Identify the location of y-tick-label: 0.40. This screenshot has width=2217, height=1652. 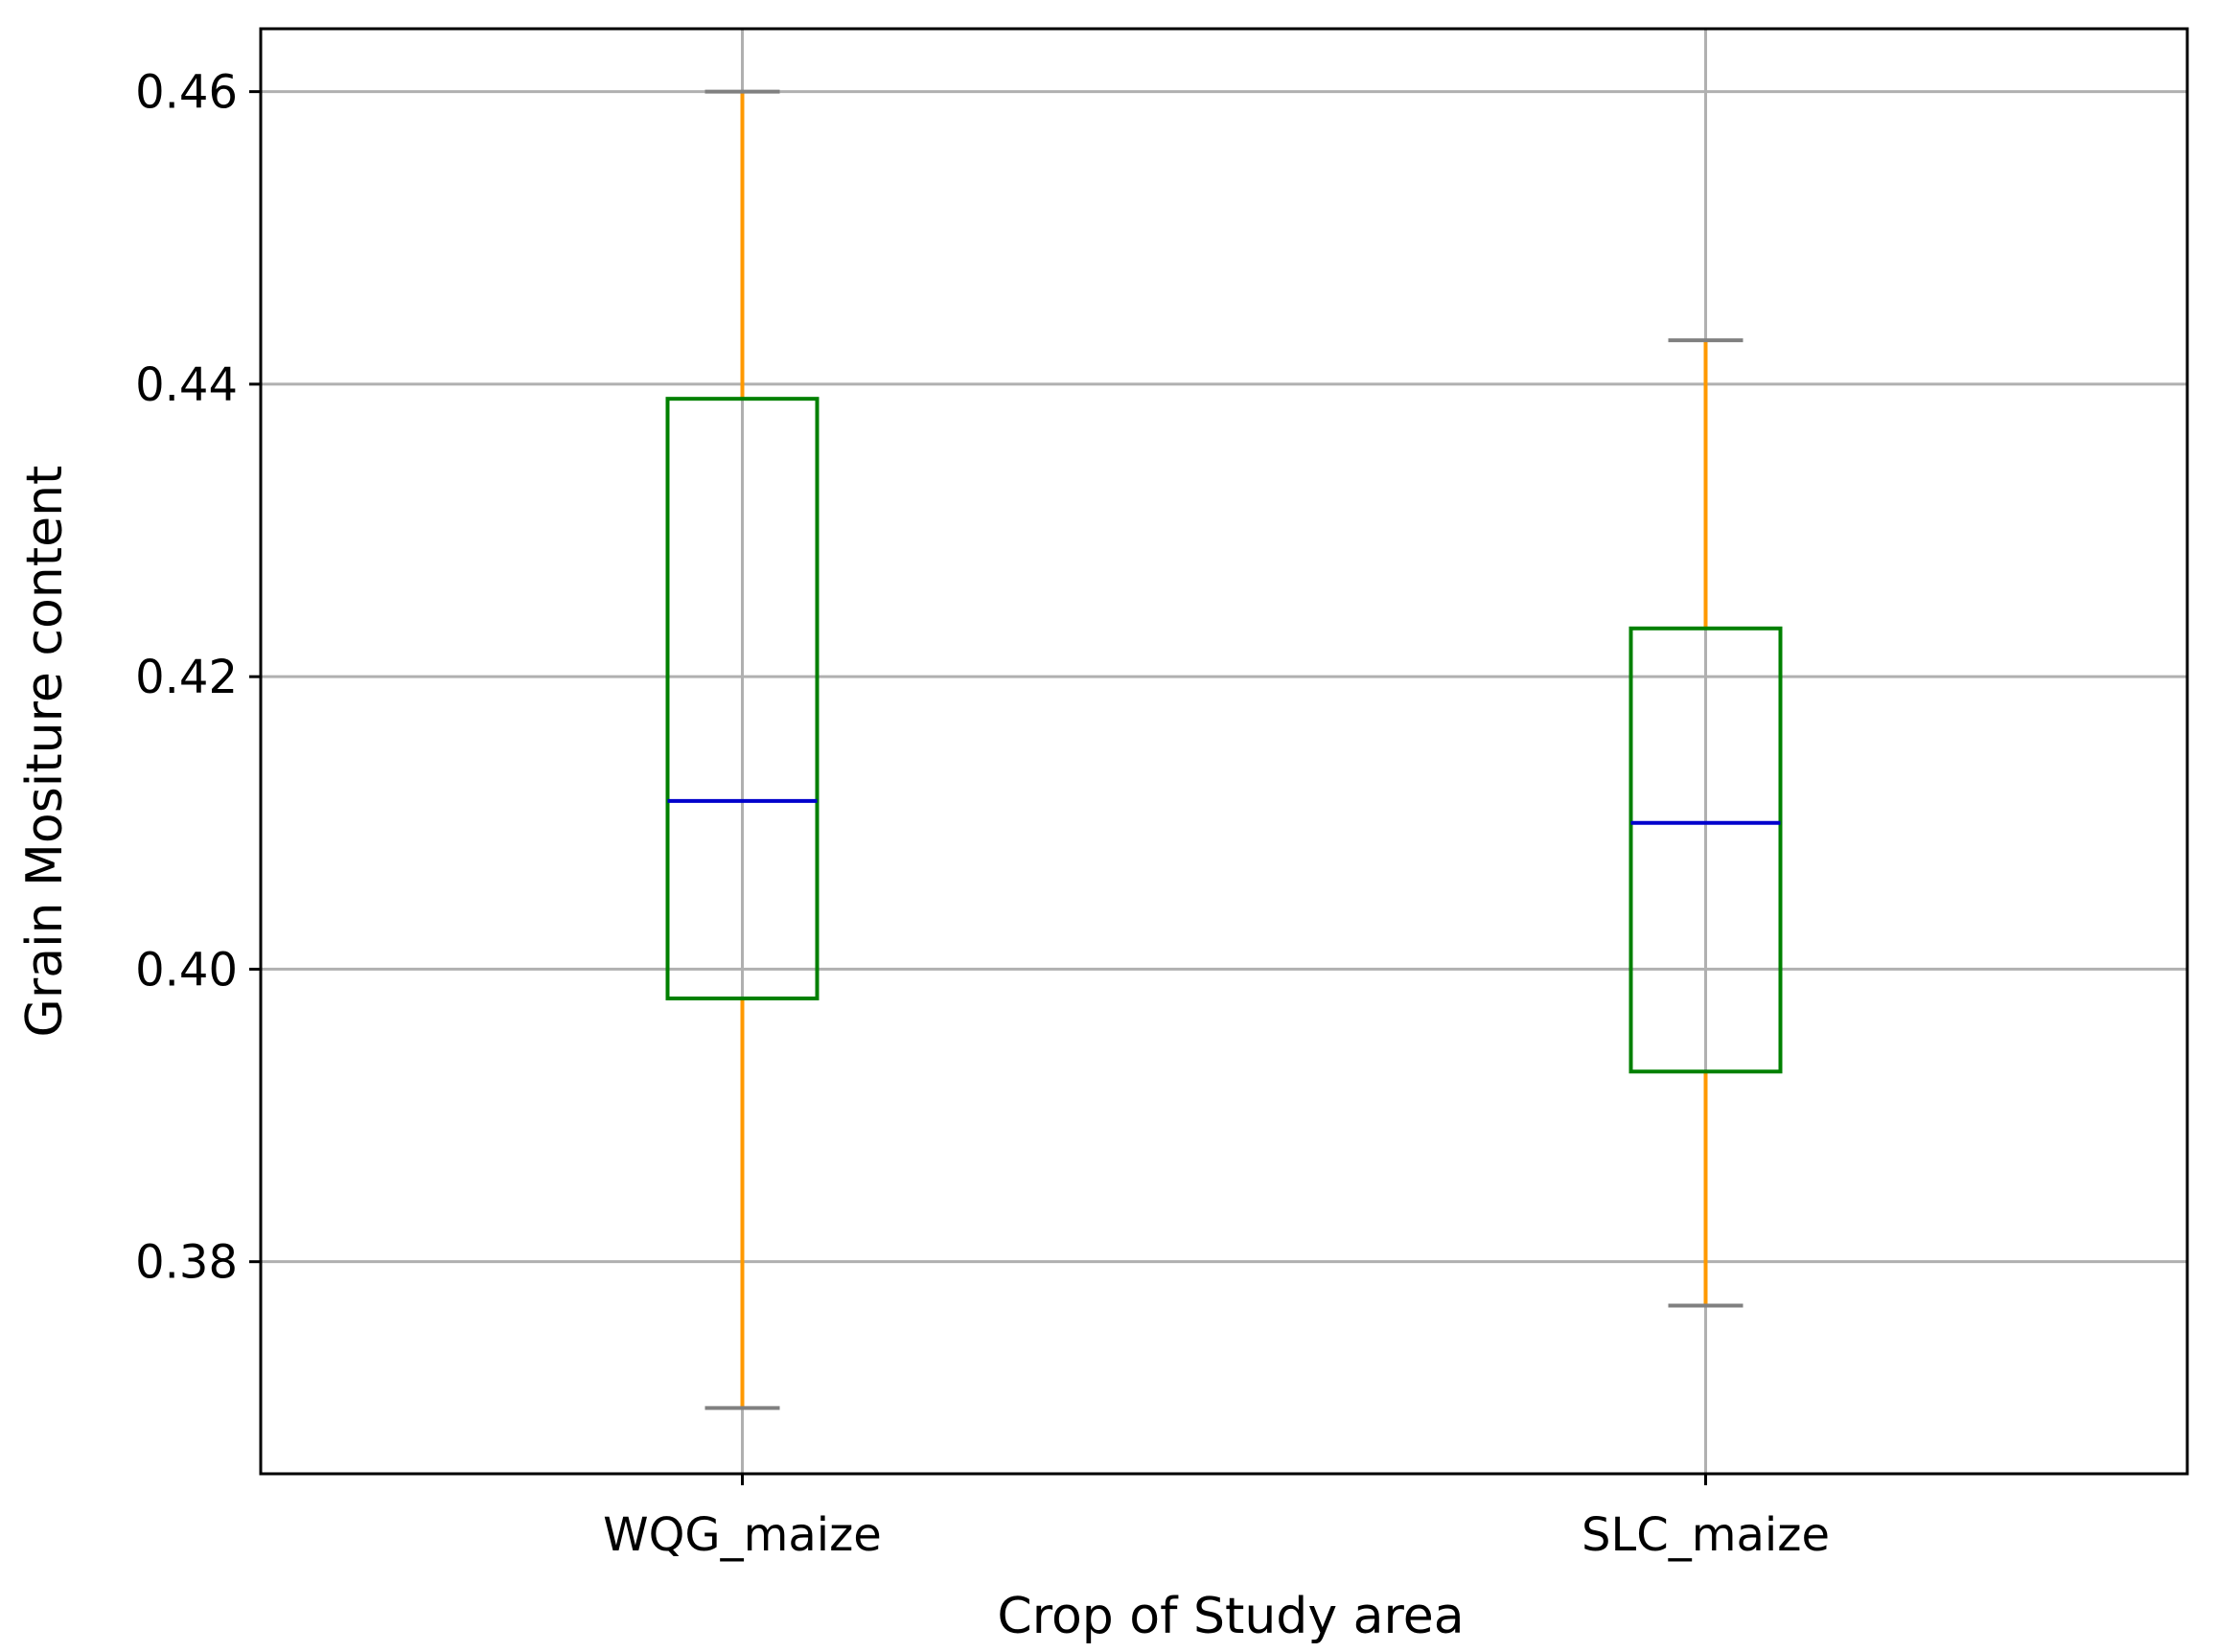
(186, 970).